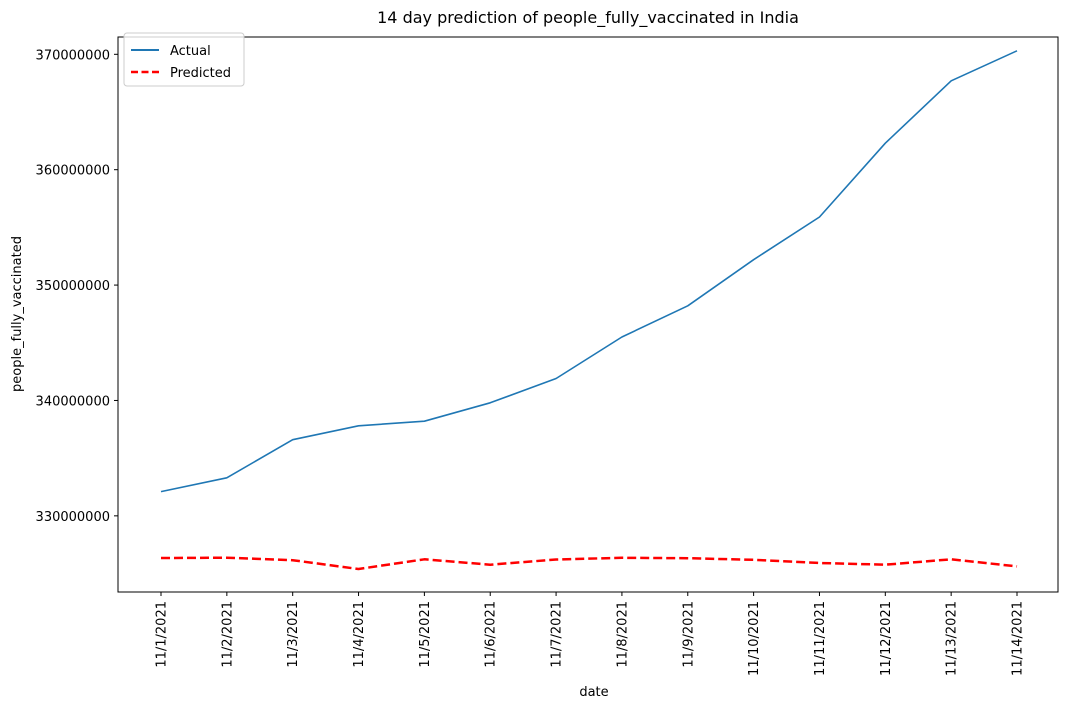 This screenshot has height=709, width=1070. Describe the element at coordinates (425, 634) in the screenshot. I see `x-tick-label: 11/5/2021` at that location.